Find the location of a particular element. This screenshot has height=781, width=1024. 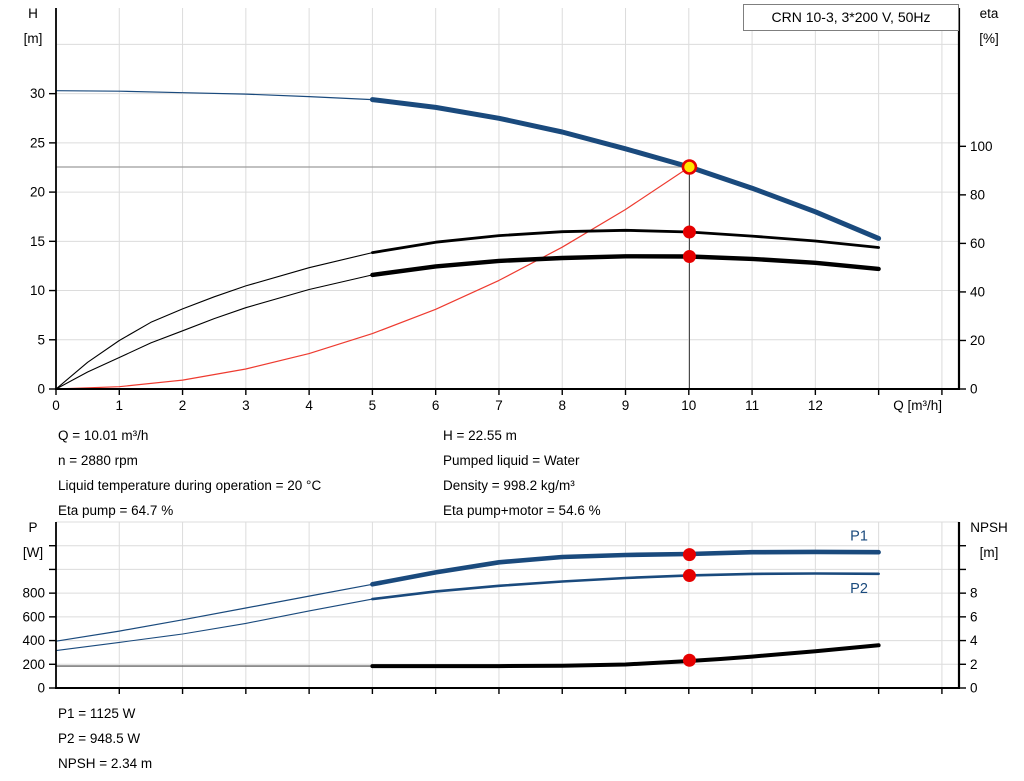

info-line-eta-pump: Eta pump = 64.7 % is located at coordinates (116, 510).